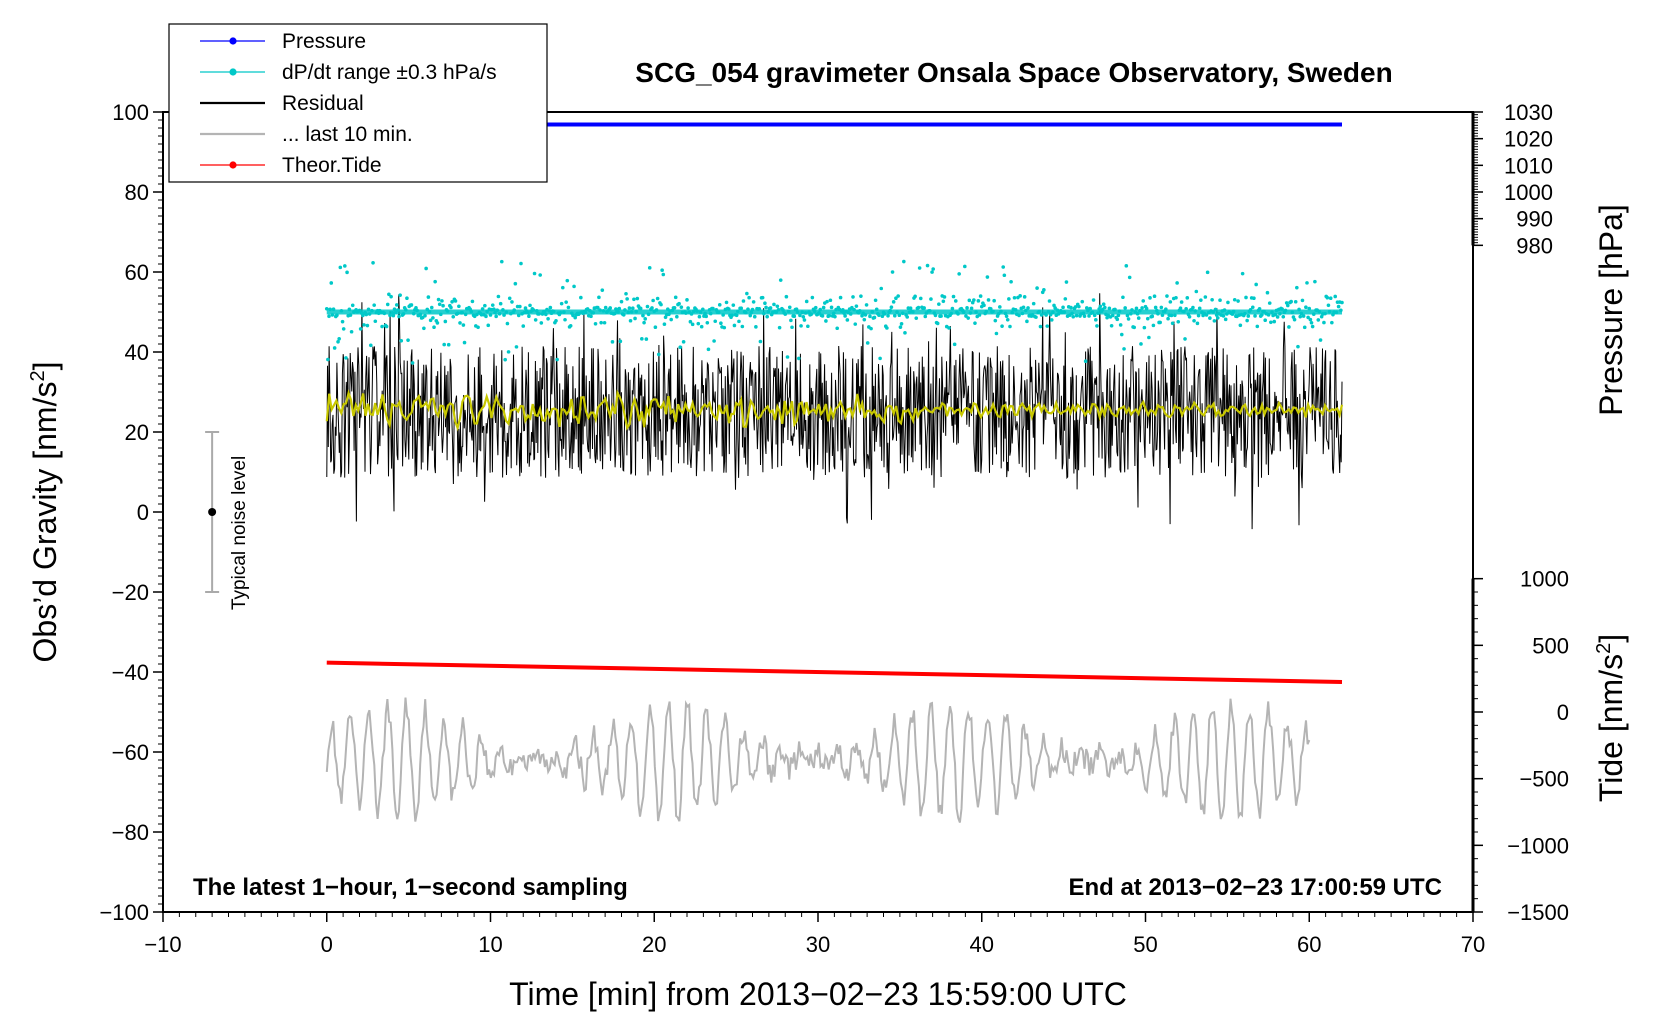  I want to click on pressure-tick-label: 1000, so click(1528, 192).